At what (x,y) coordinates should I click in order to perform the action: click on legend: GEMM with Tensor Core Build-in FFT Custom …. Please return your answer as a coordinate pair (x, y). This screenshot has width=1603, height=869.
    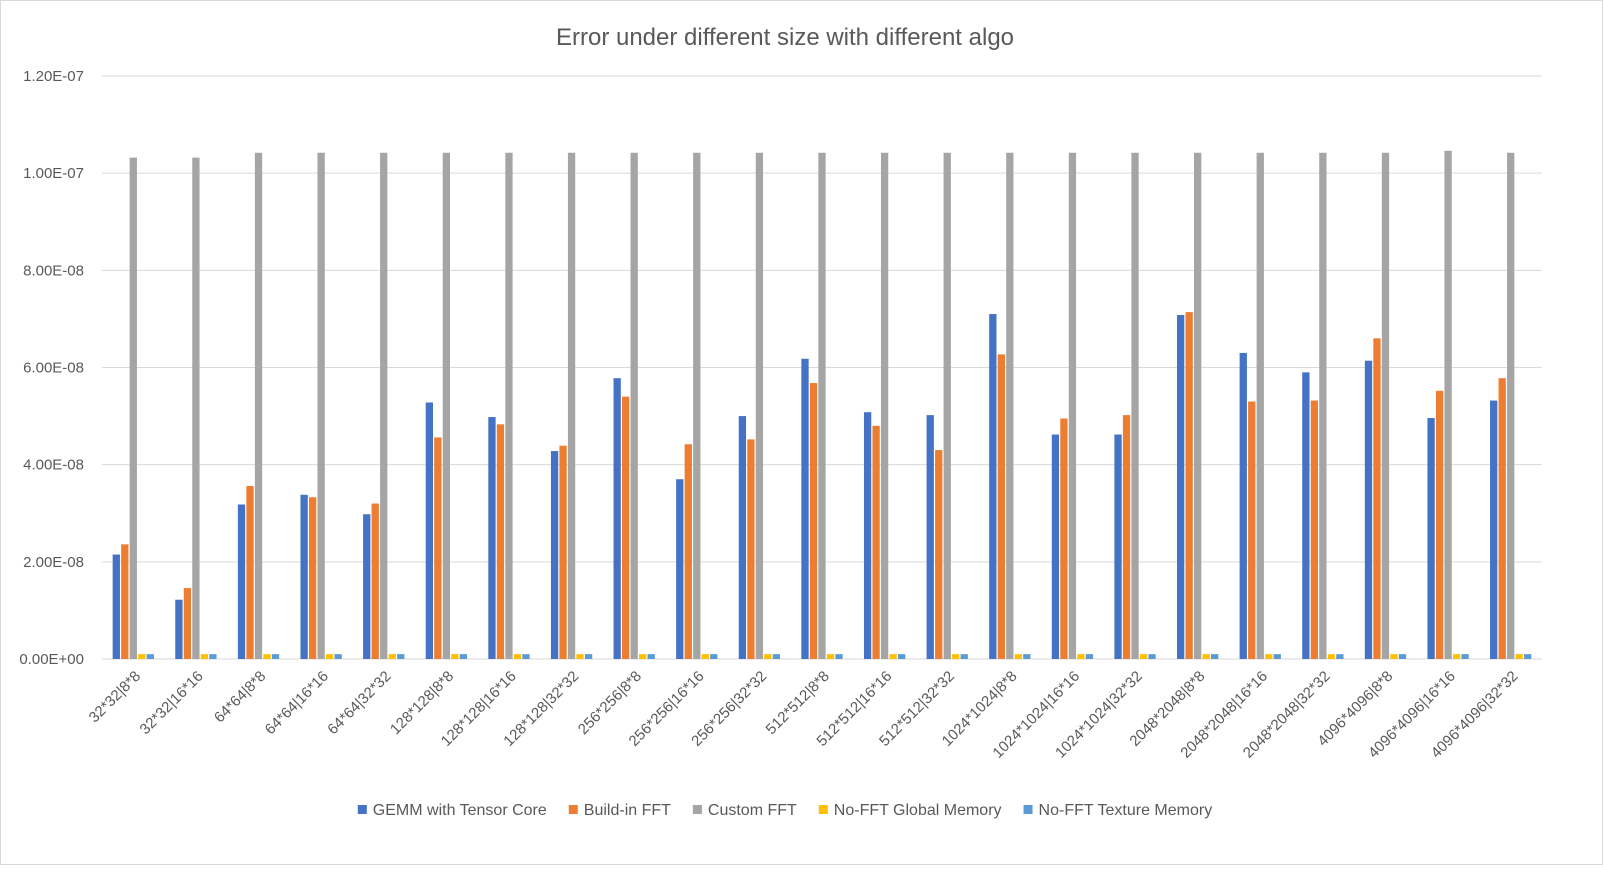
    Looking at the image, I should click on (785, 810).